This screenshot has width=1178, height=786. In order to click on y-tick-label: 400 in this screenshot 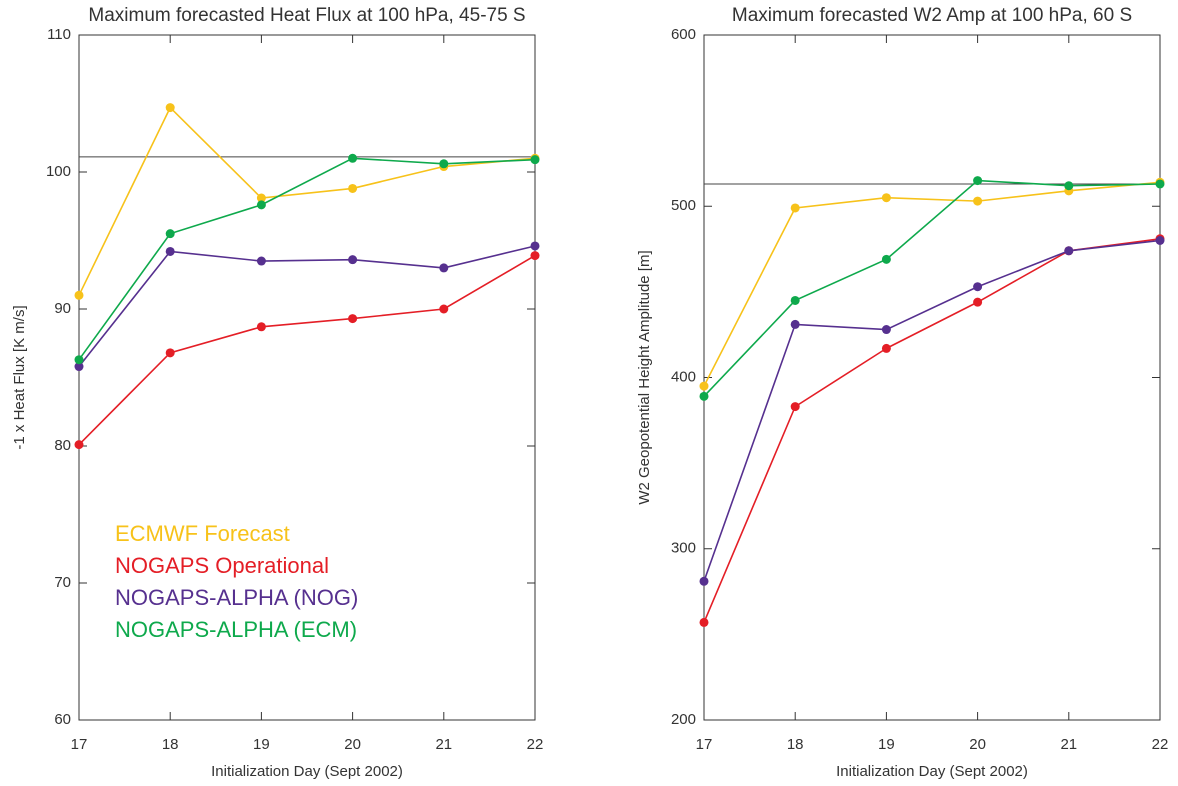, I will do `click(683, 376)`.